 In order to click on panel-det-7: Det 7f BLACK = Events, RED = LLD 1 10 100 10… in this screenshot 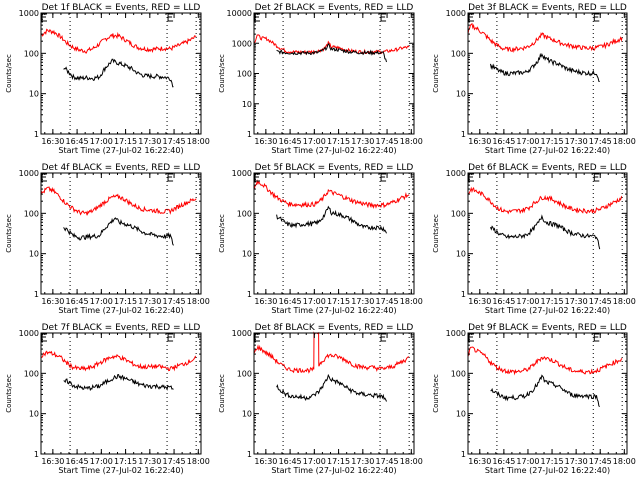, I will do `click(107, 399)`.